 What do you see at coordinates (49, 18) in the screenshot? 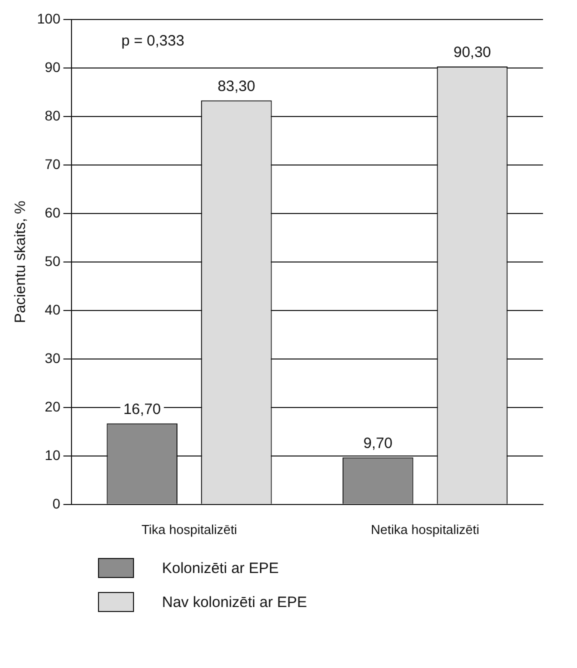
I see `y-tick-label: 100` at bounding box center [49, 18].